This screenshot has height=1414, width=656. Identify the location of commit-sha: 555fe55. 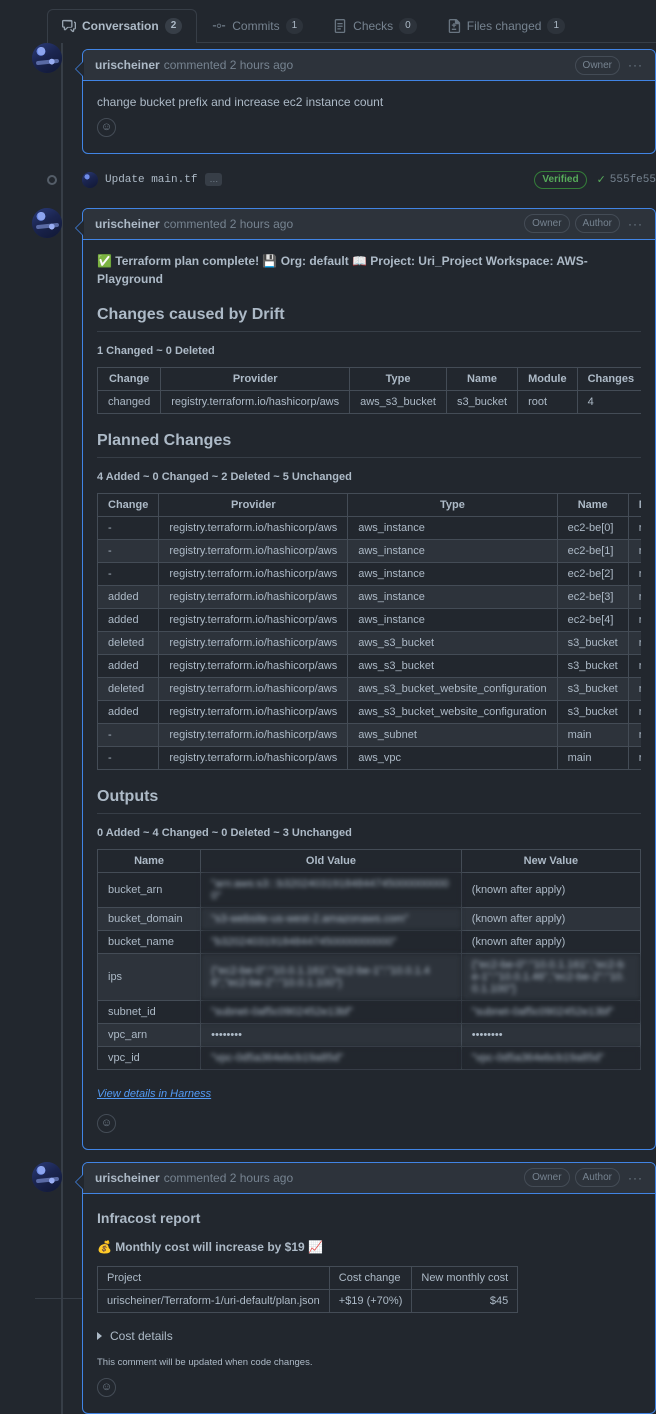
(632, 179).